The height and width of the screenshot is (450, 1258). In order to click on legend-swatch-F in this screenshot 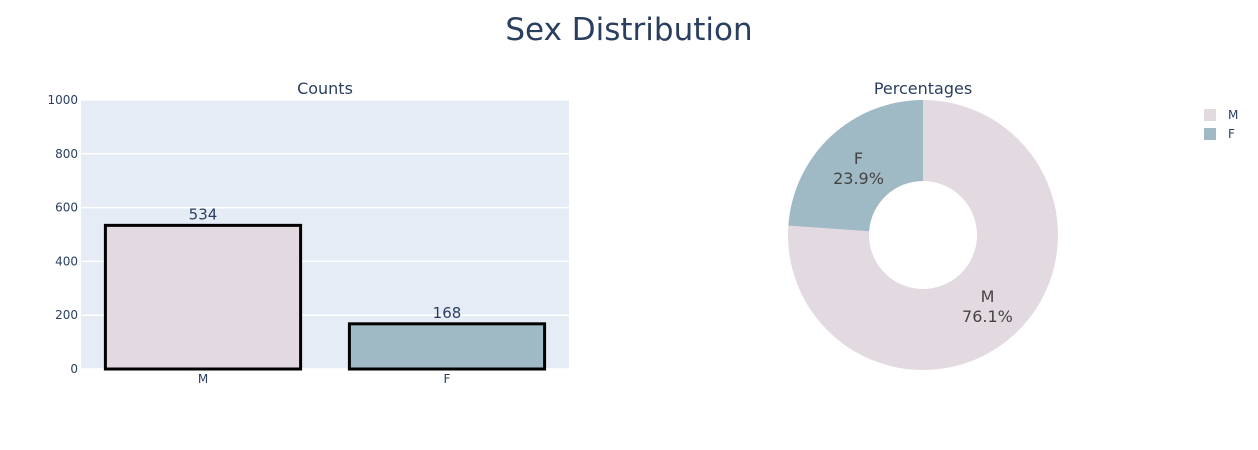, I will do `click(1210, 134)`.